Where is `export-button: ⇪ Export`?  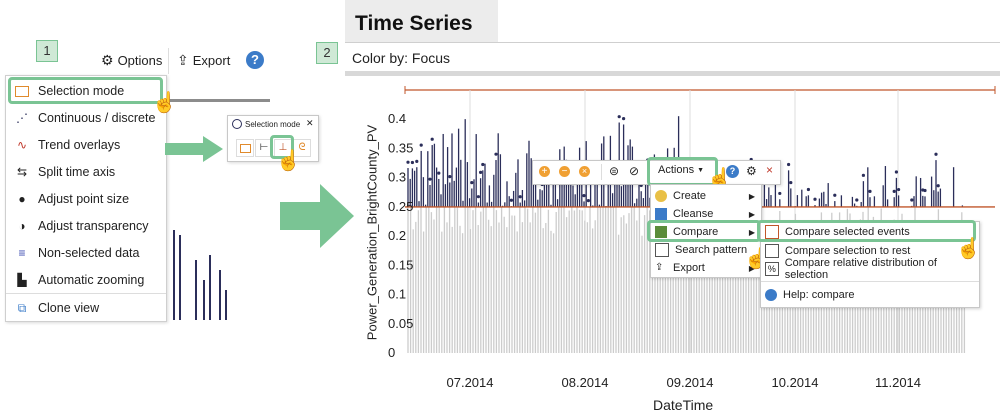
export-button: ⇪ Export is located at coordinates (203, 60).